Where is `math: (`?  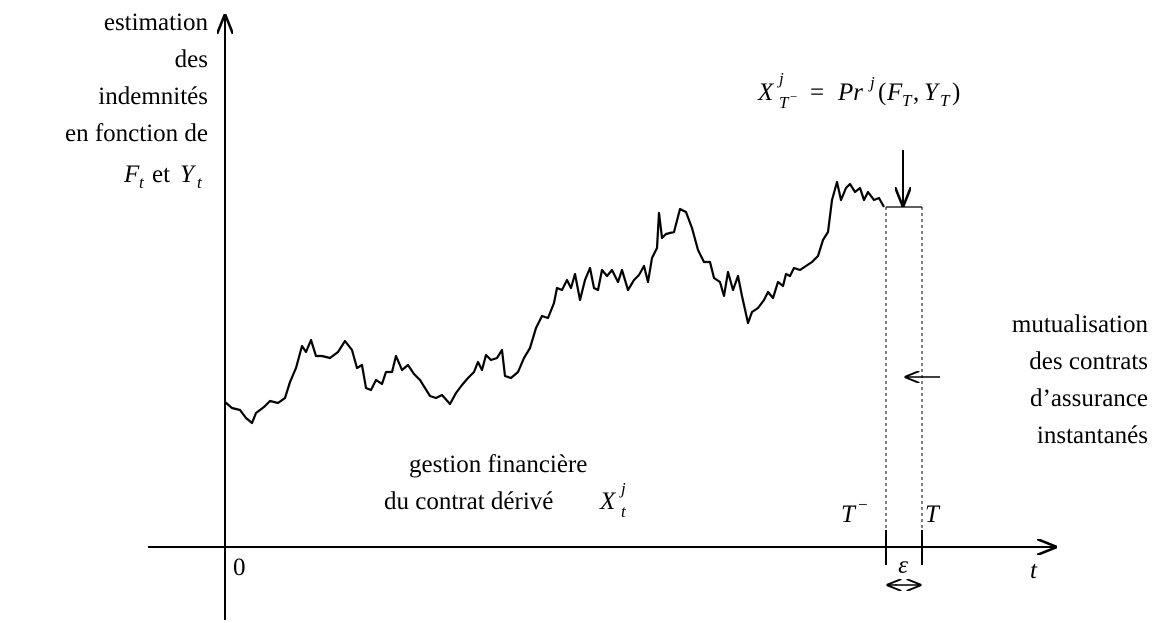
math: ( is located at coordinates (882, 92).